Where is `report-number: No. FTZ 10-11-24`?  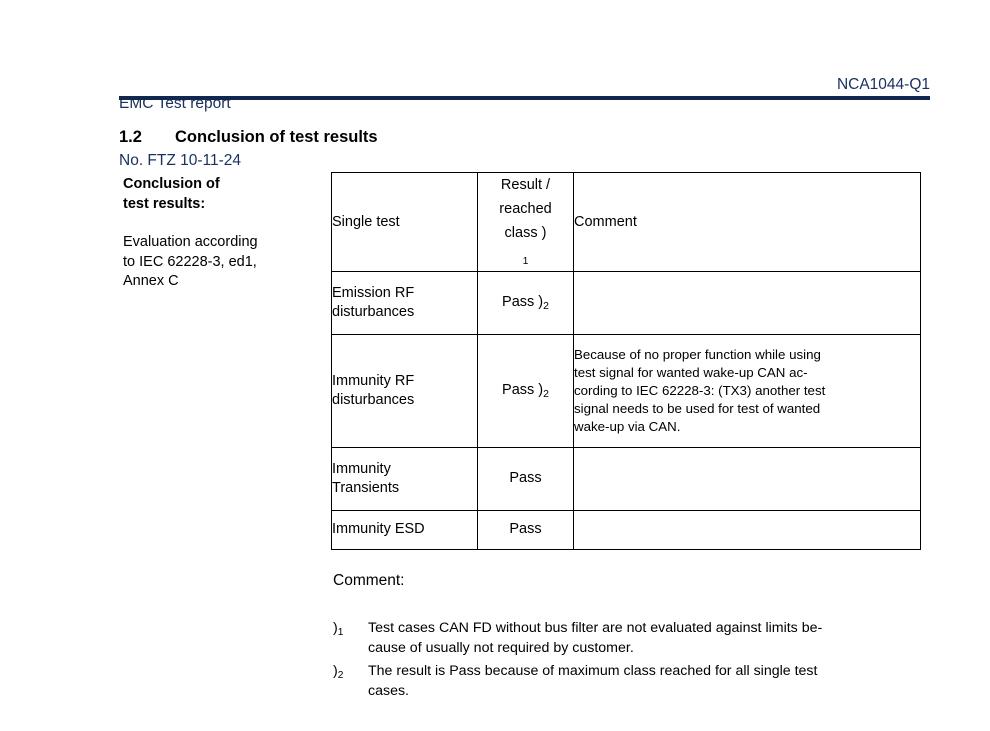 report-number: No. FTZ 10-11-24 is located at coordinates (180, 160).